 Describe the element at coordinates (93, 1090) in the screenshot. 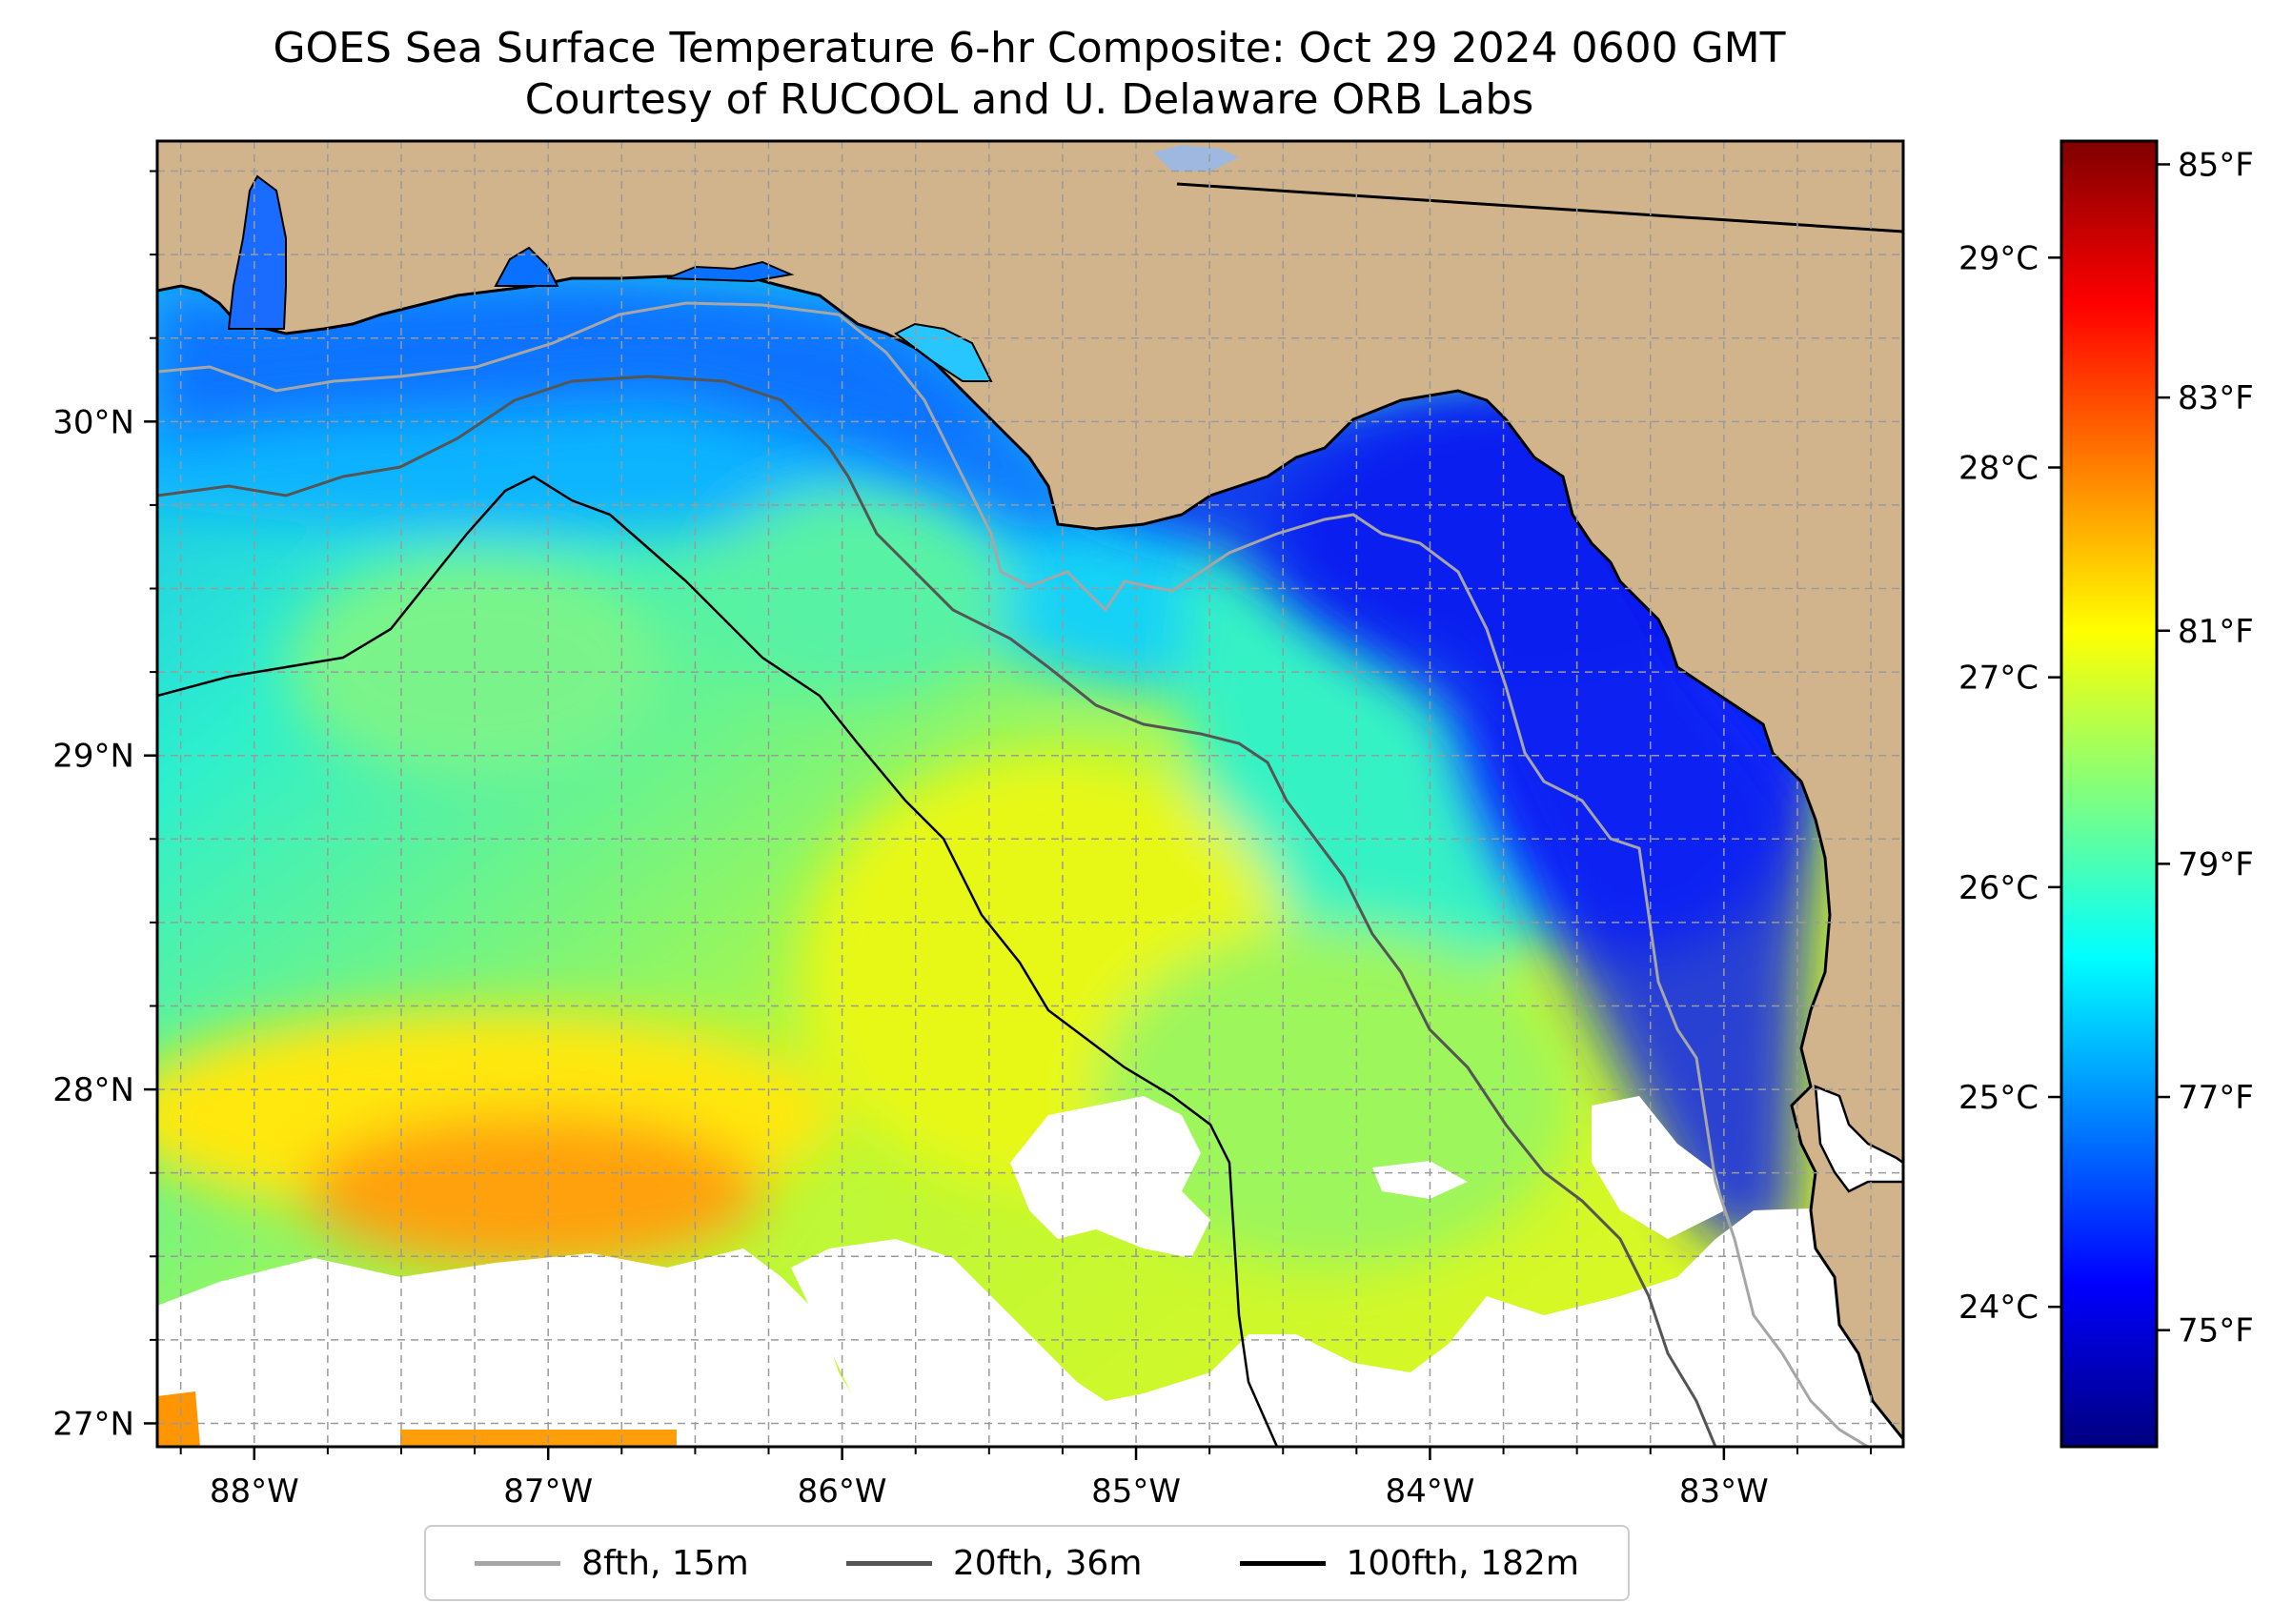

I see `lat-tick-label: 28°N` at that location.